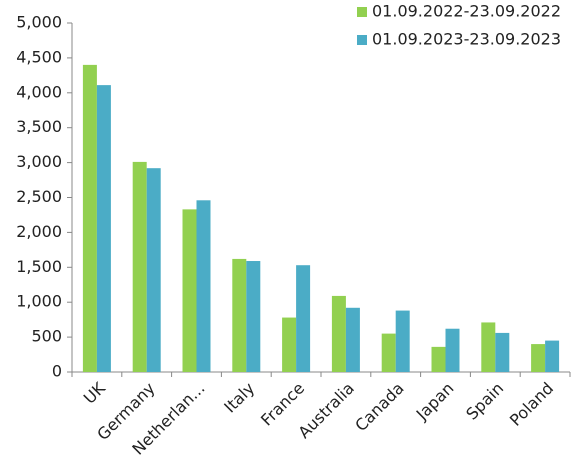 This screenshot has height=467, width=581. What do you see at coordinates (39, 22) in the screenshot?
I see `y-tick-label: 5,000` at bounding box center [39, 22].